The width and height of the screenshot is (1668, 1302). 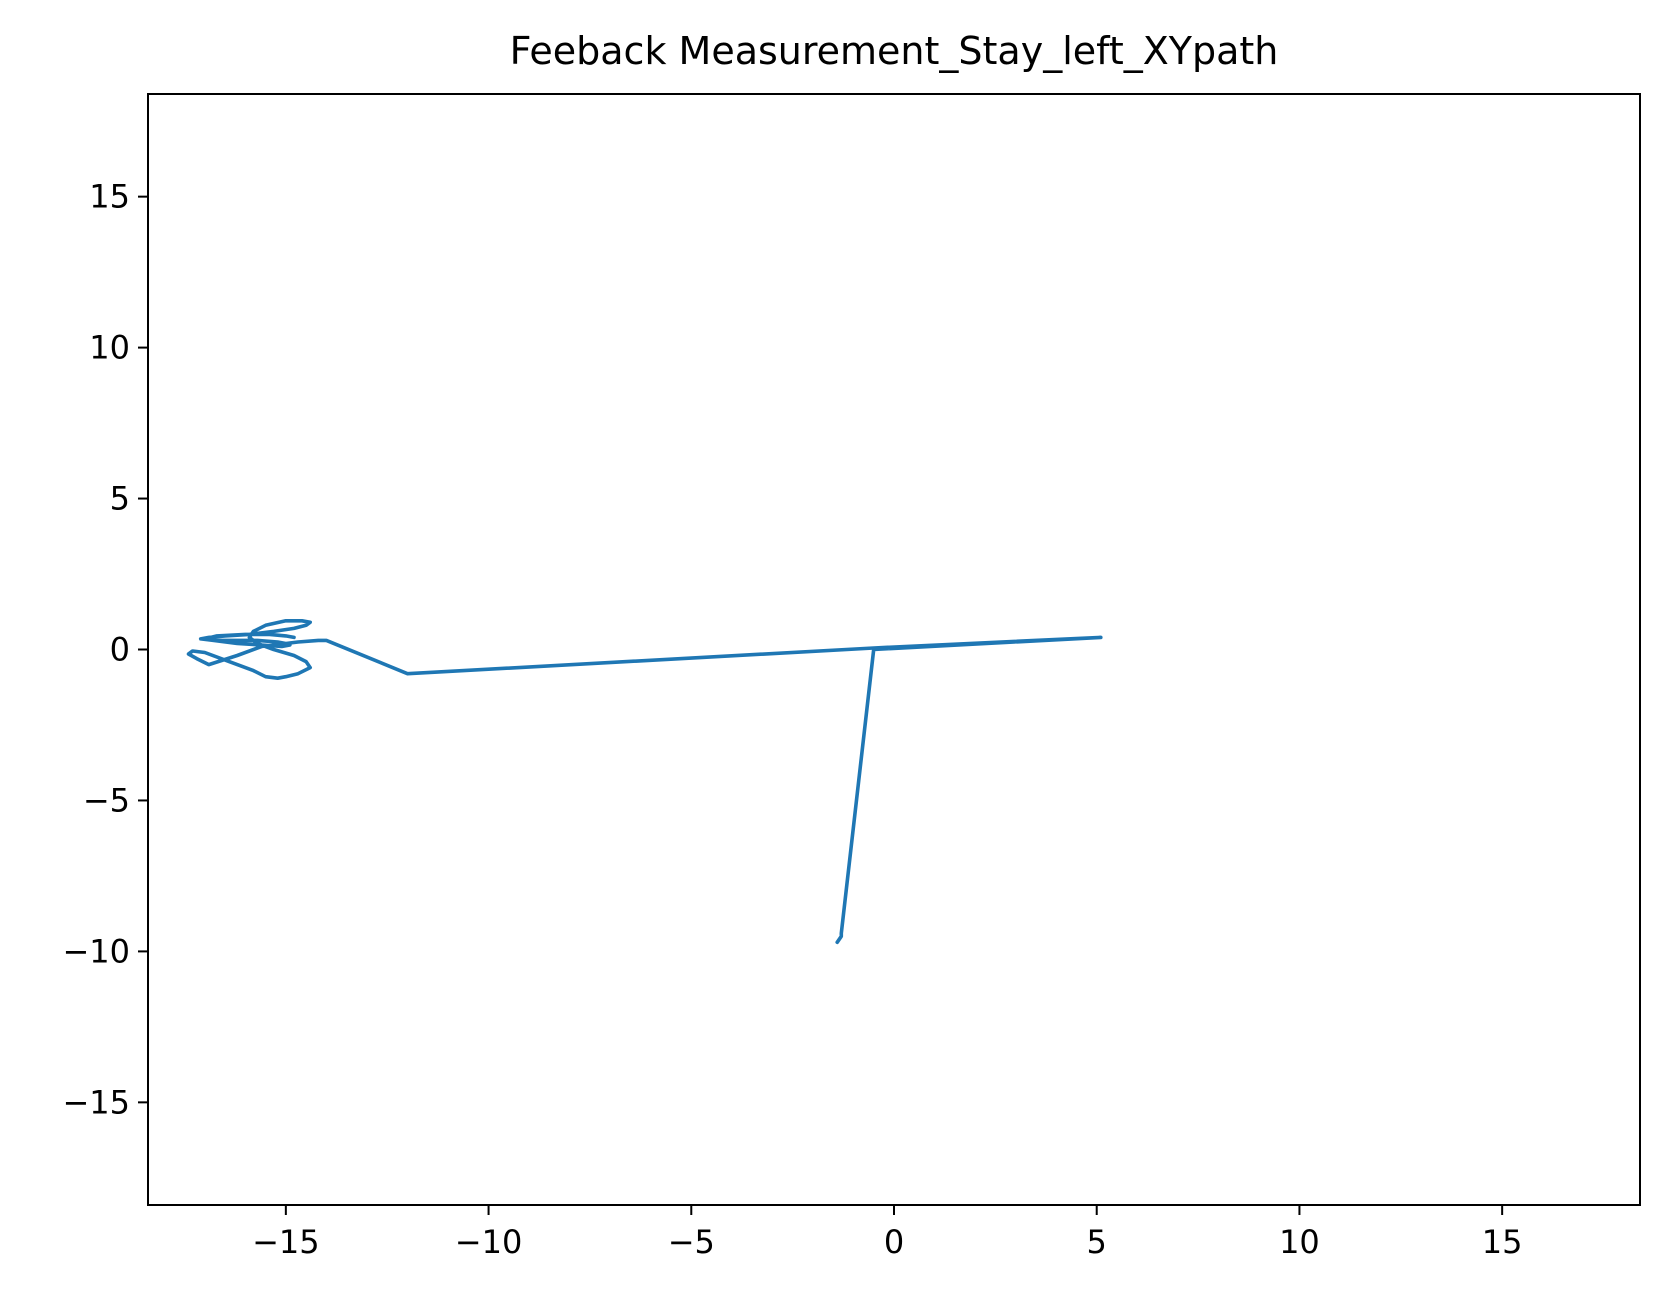 I want to click on x-tick-label: −5, so click(x=691, y=1242).